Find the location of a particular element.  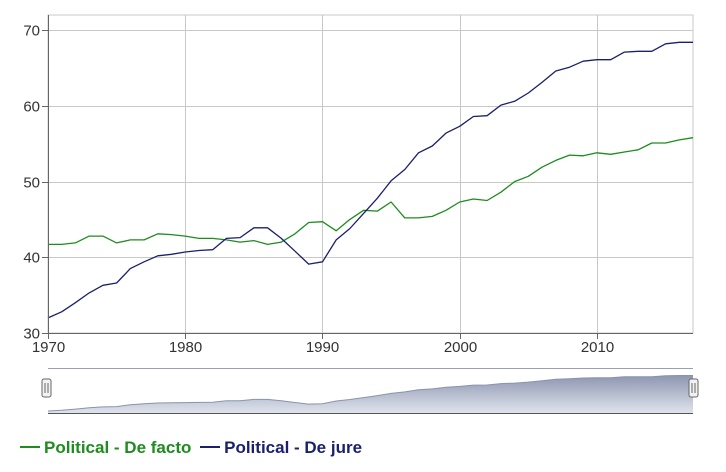

y-tick-label: 70 is located at coordinates (31, 31).